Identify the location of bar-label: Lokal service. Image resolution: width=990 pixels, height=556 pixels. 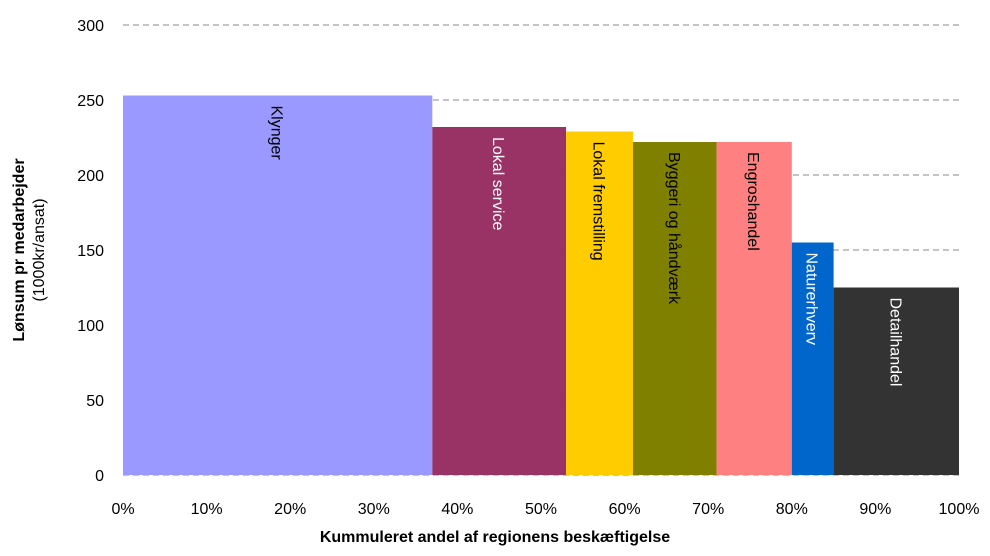
(497, 183).